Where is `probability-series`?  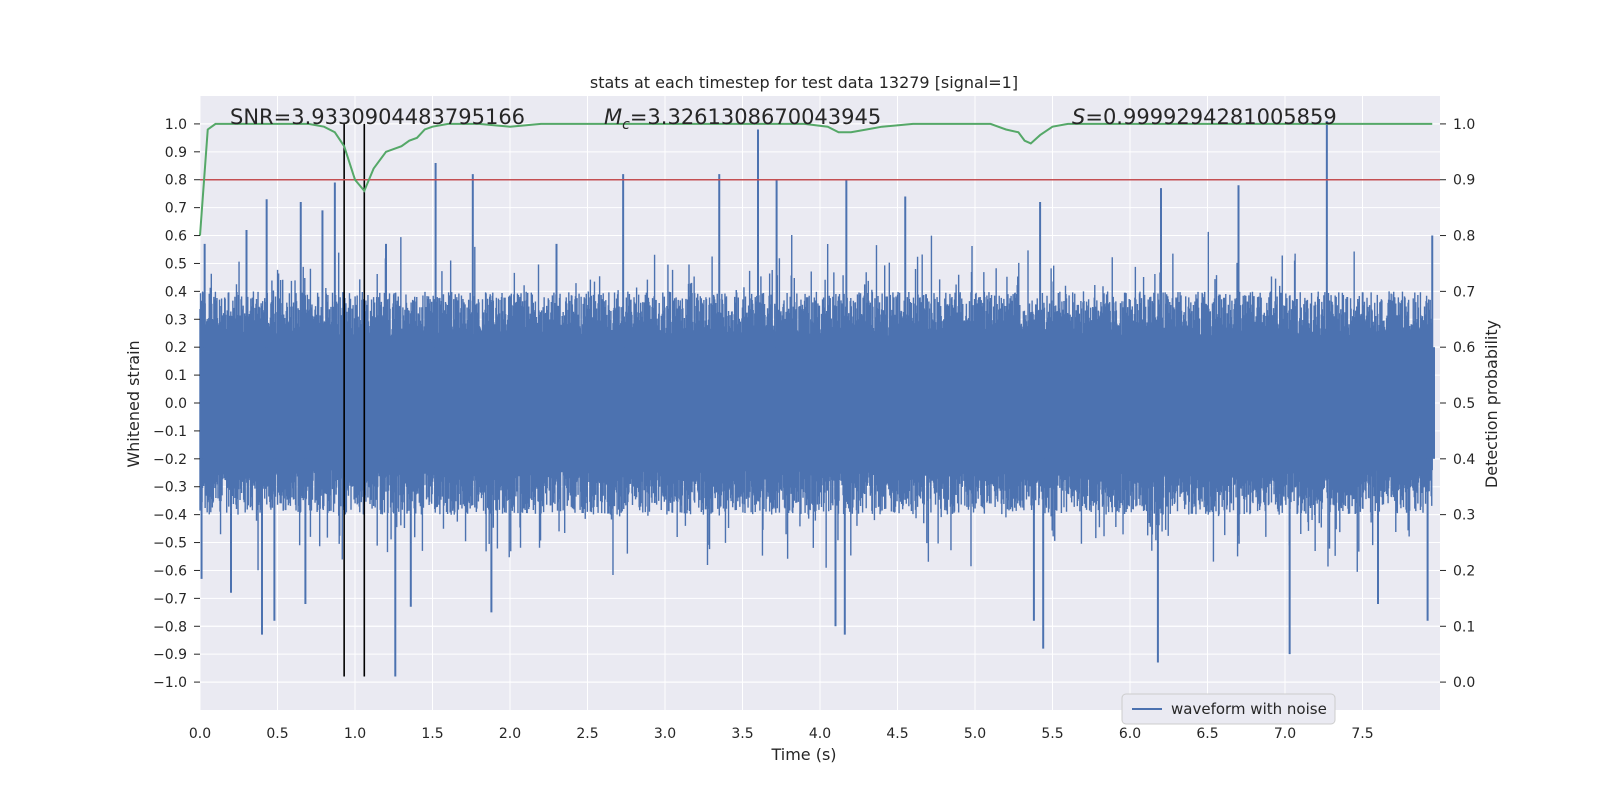 probability-series is located at coordinates (816, 179).